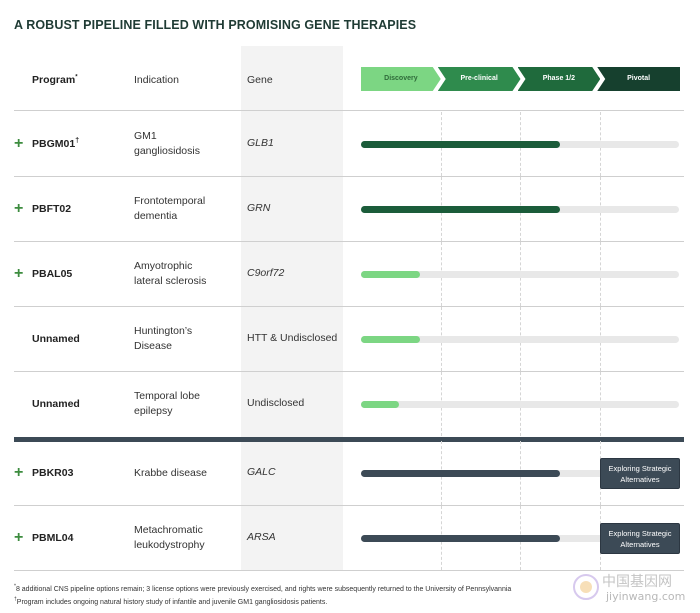  Describe the element at coordinates (170, 281) in the screenshot. I see `indication-line-2: lateral sclerosis` at that location.